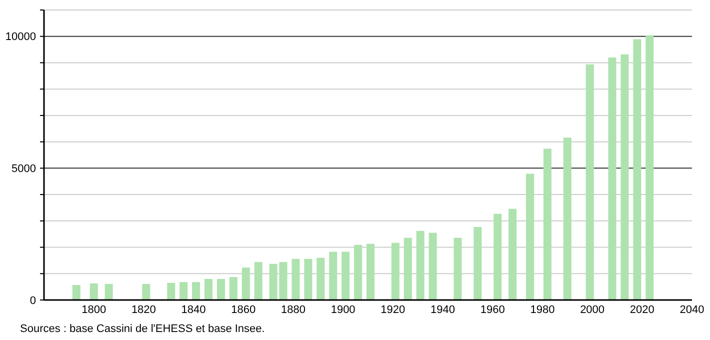  Describe the element at coordinates (20, 37) in the screenshot. I see `y-tick-label: 10000` at that location.